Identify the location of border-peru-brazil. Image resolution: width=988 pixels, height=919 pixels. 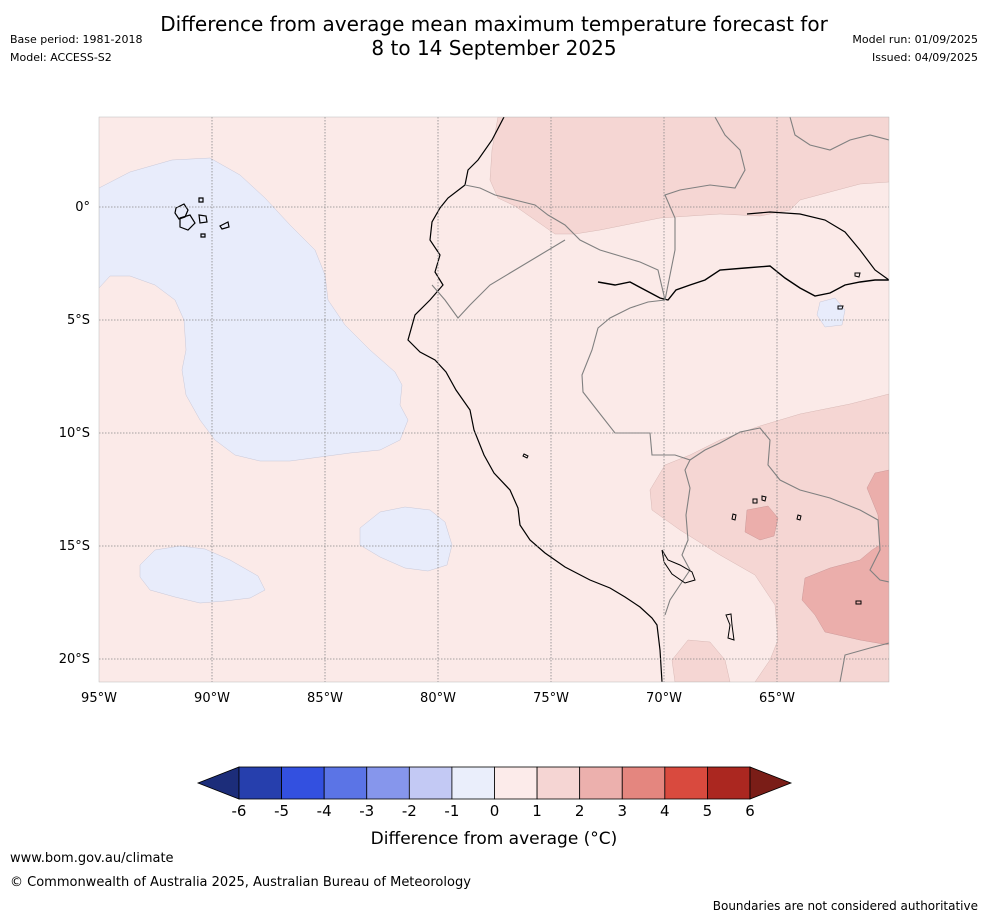
(636, 457).